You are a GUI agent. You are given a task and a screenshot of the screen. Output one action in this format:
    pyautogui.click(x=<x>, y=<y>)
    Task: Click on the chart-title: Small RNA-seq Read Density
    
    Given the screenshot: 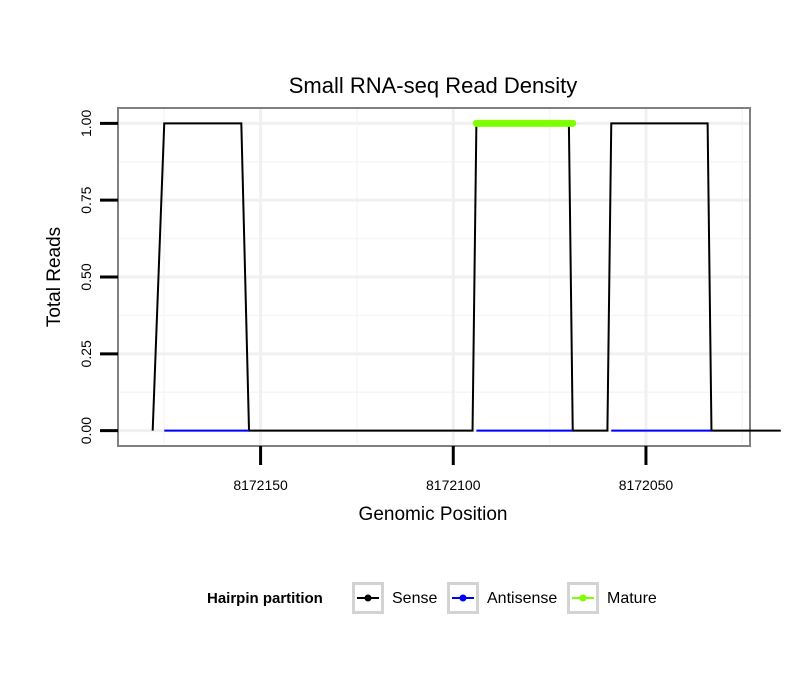 What is the action you would take?
    pyautogui.click(x=433, y=85)
    